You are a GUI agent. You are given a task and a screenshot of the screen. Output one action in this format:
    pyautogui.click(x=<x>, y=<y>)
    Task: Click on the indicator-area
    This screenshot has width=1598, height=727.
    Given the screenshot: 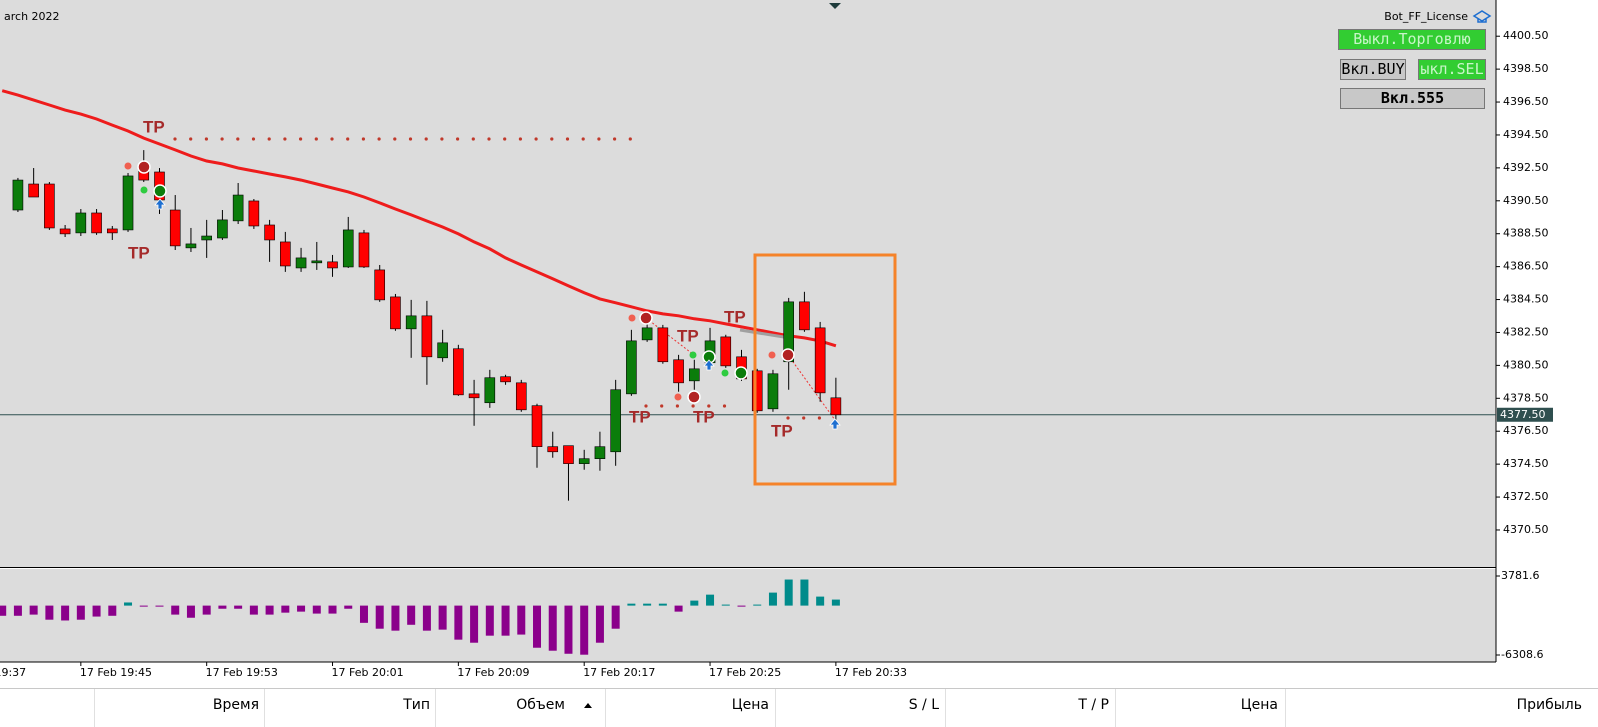 What is the action you would take?
    pyautogui.click(x=748, y=615)
    